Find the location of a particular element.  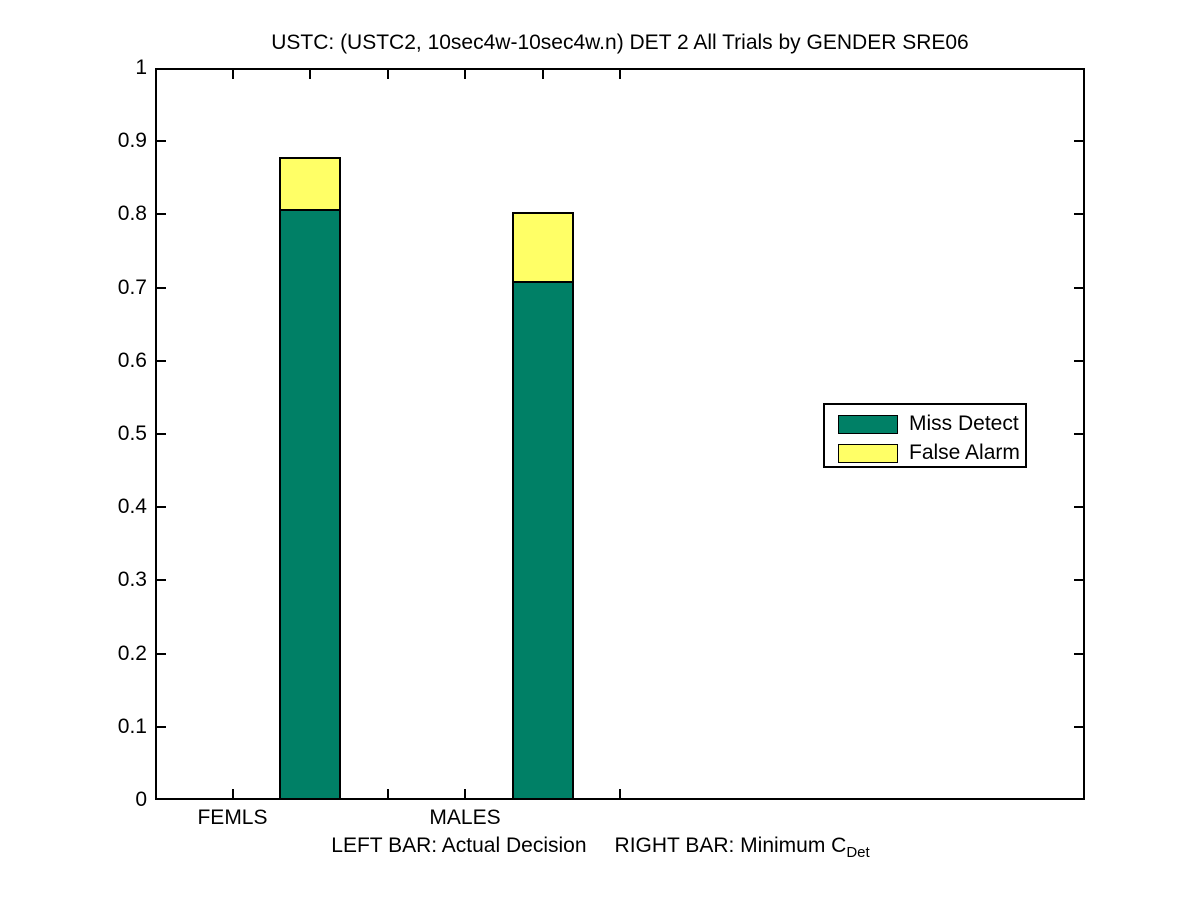

bar-femls-false-alarm is located at coordinates (310, 183).